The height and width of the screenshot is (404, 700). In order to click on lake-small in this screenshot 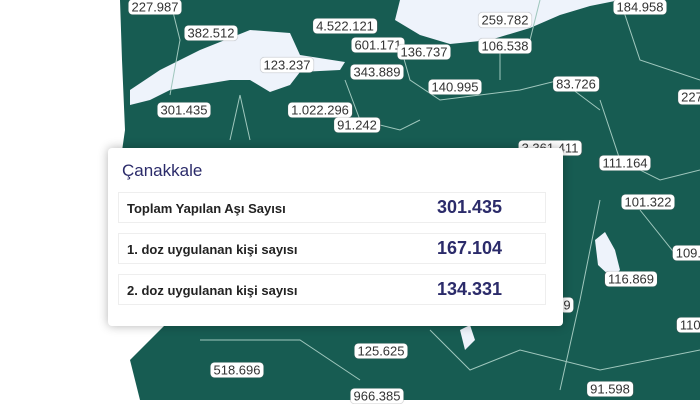, I will do `click(467, 337)`.